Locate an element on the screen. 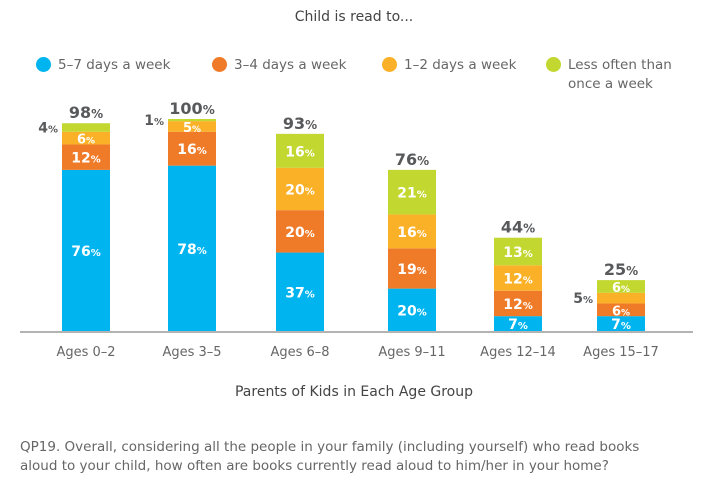 The height and width of the screenshot is (485, 708). legend-swatch-5-7-days is located at coordinates (43, 64).